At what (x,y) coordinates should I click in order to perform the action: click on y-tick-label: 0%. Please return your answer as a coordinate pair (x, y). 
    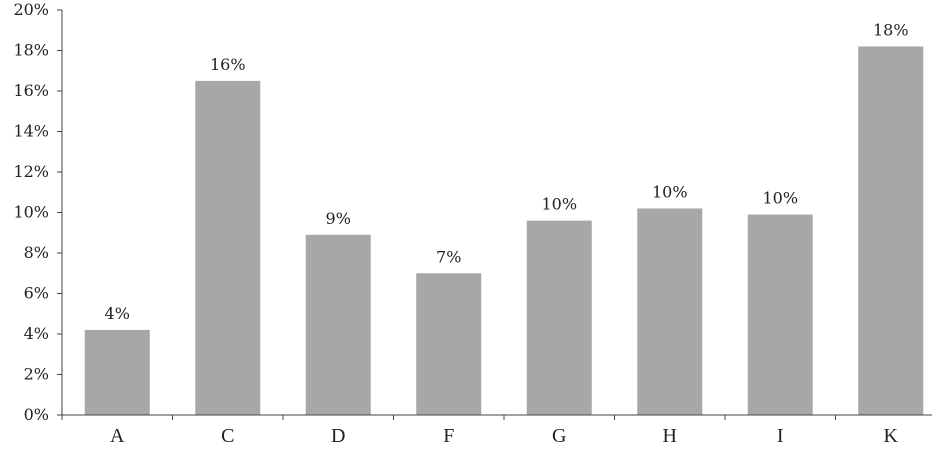
    Looking at the image, I should click on (36, 414).